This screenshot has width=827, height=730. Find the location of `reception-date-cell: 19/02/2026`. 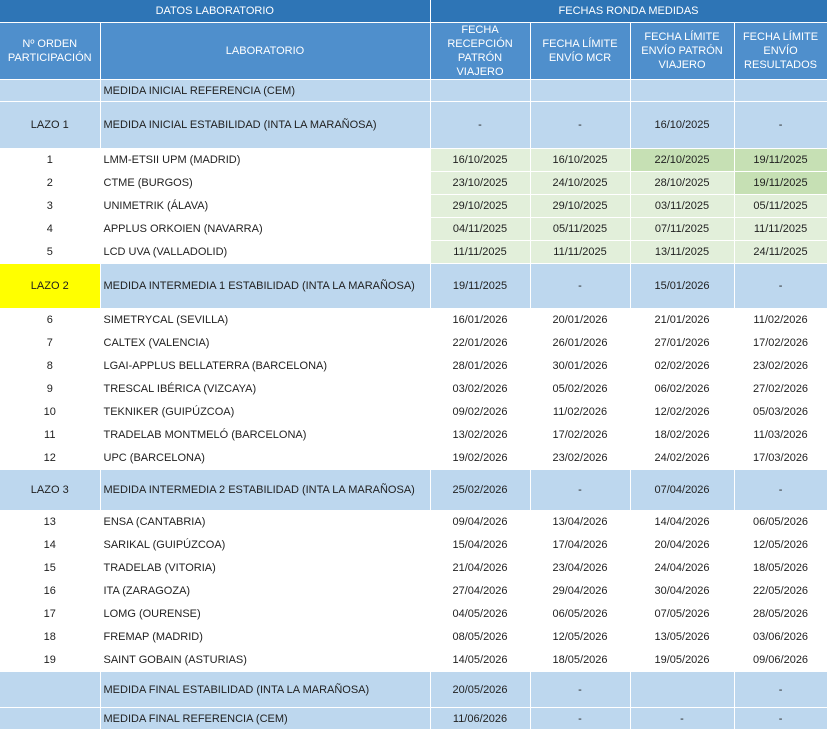

reception-date-cell: 19/02/2026 is located at coordinates (480, 458).